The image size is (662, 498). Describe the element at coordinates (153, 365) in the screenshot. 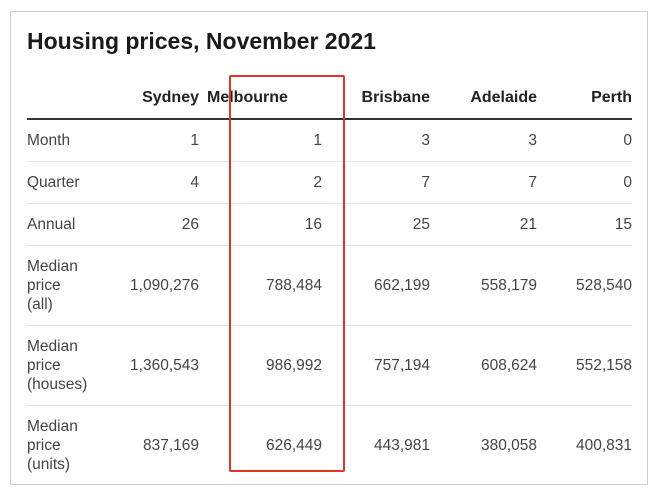

I see `table-cell: 1,360,543` at that location.